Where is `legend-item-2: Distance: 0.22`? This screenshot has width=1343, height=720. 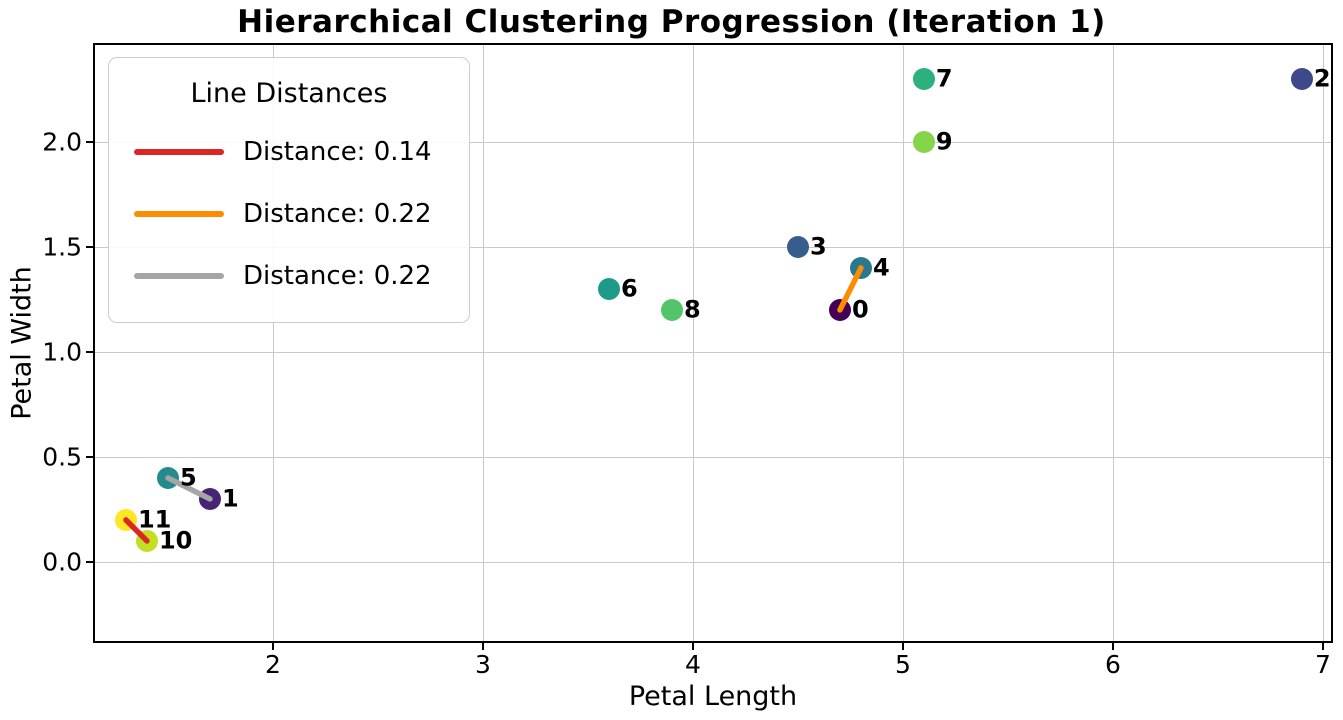
legend-item-2: Distance: 0.22 is located at coordinates (289, 276).